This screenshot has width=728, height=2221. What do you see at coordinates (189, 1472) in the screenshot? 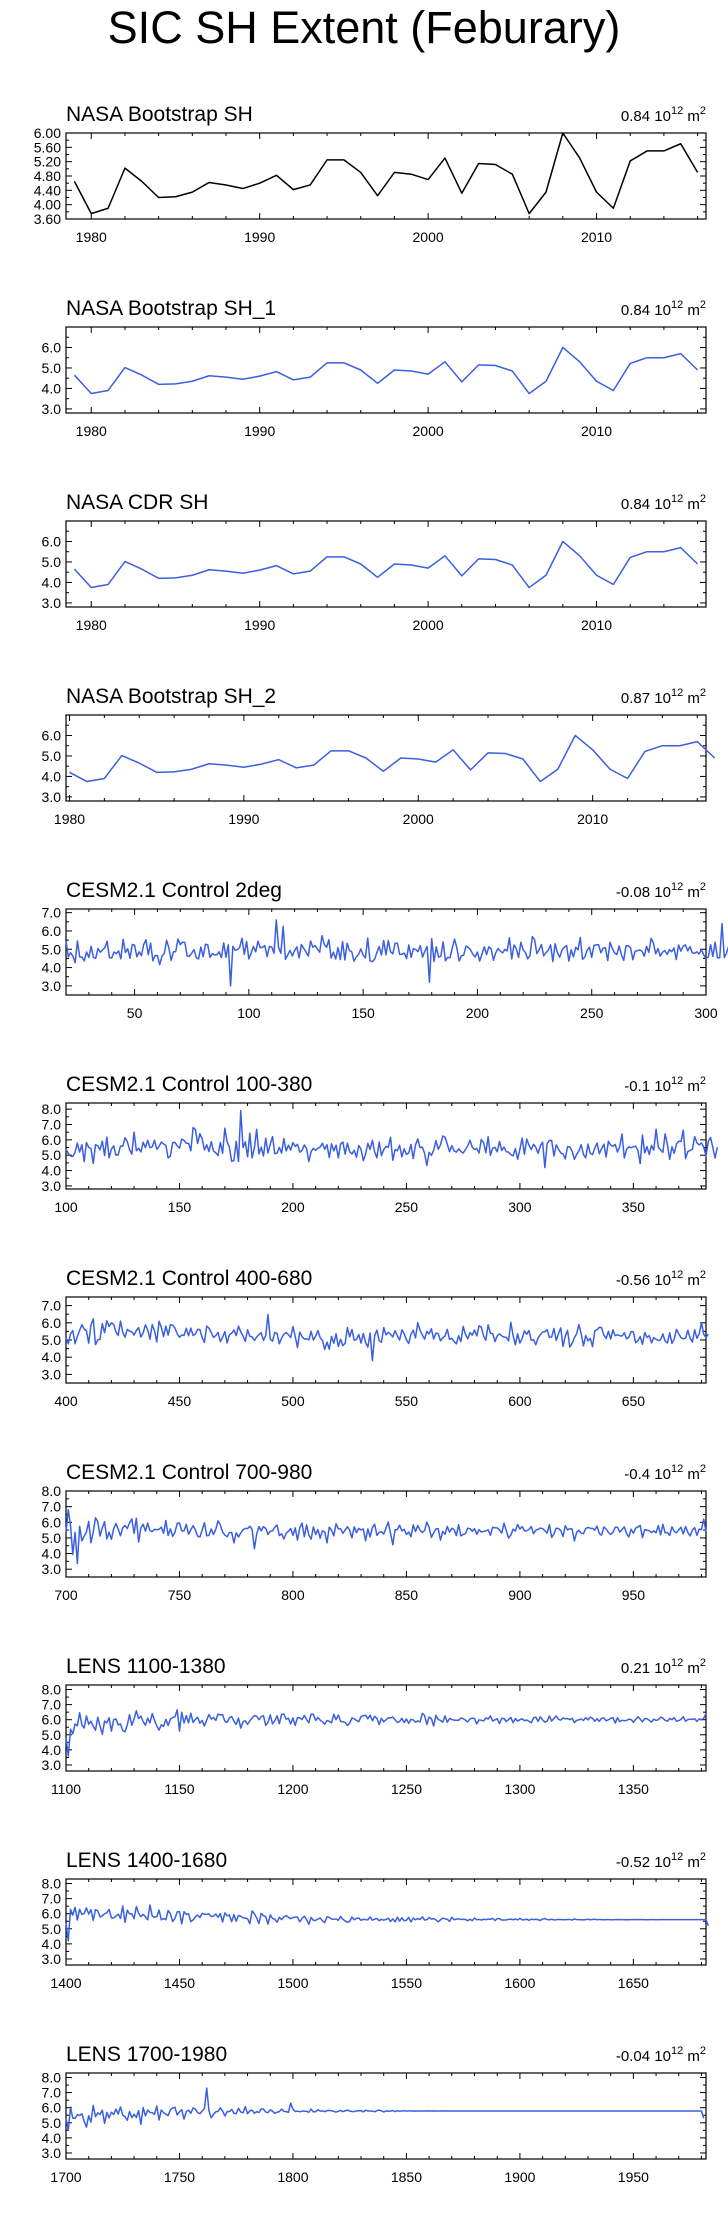
I see `chart-title: CESM2.1 Control 700-980` at bounding box center [189, 1472].